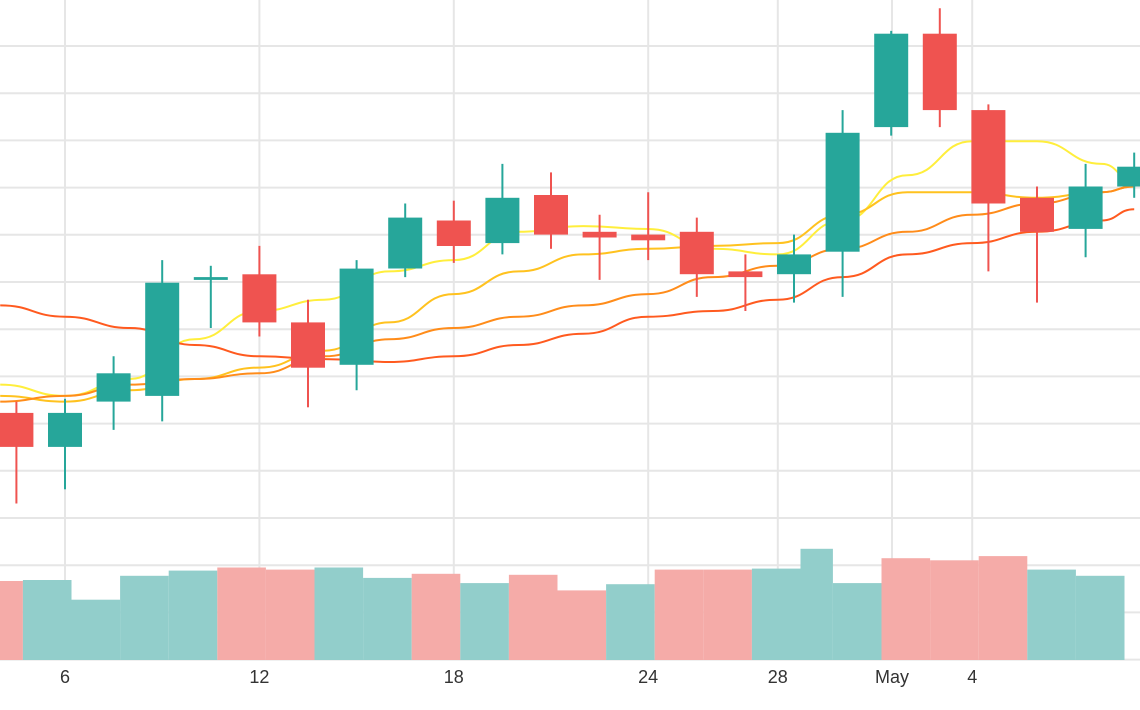 Image resolution: width=1140 pixels, height=710 pixels. What do you see at coordinates (259, 677) in the screenshot?
I see `x-tick-label: 12` at bounding box center [259, 677].